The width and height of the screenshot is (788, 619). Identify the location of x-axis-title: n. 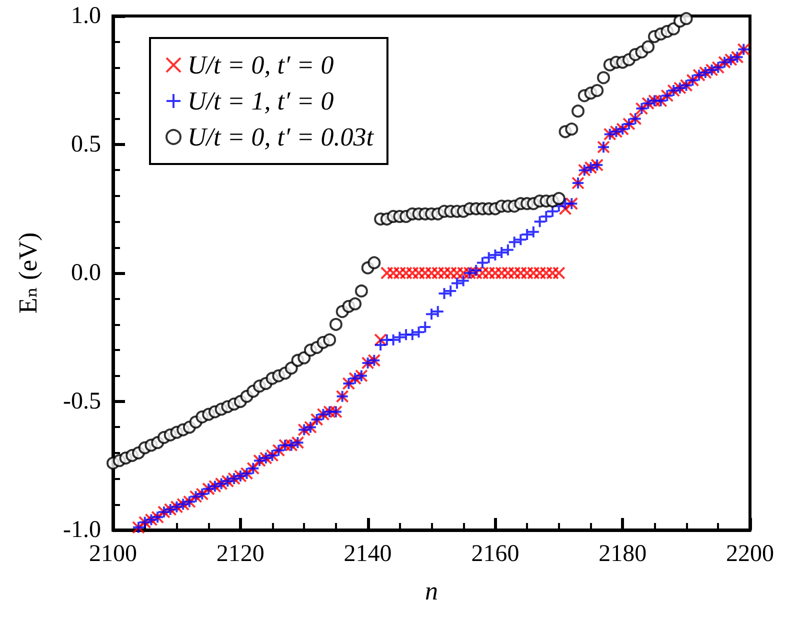
(431, 591).